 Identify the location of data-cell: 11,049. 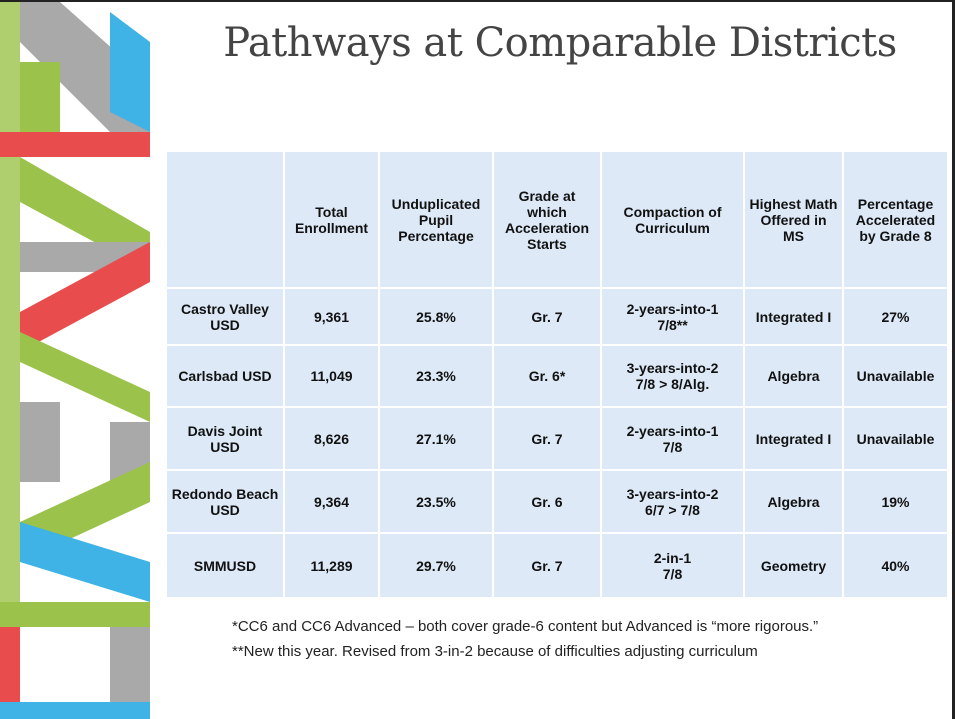
(331, 376).